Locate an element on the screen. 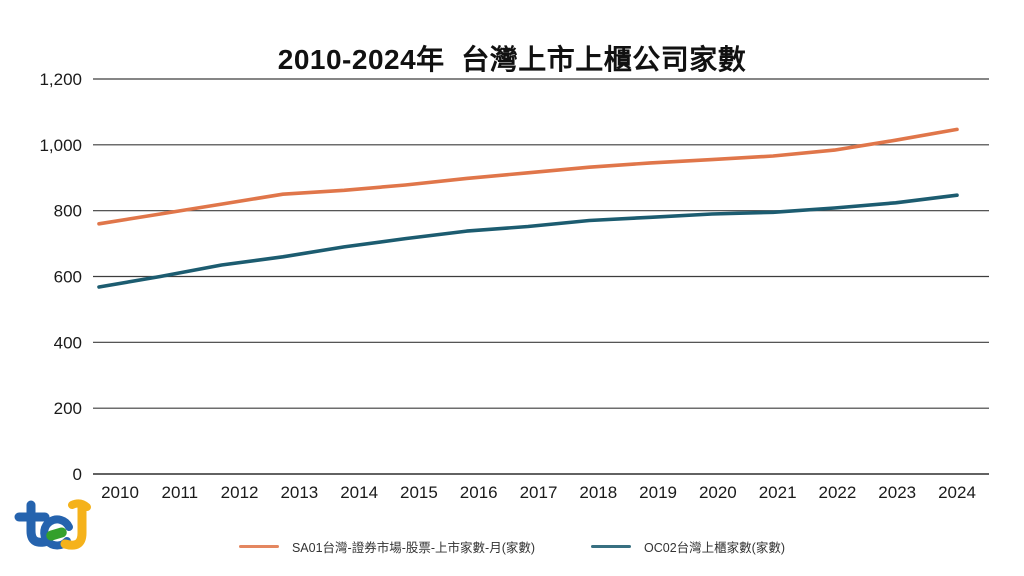  y-tick-label: 1,200 is located at coordinates (60, 79).